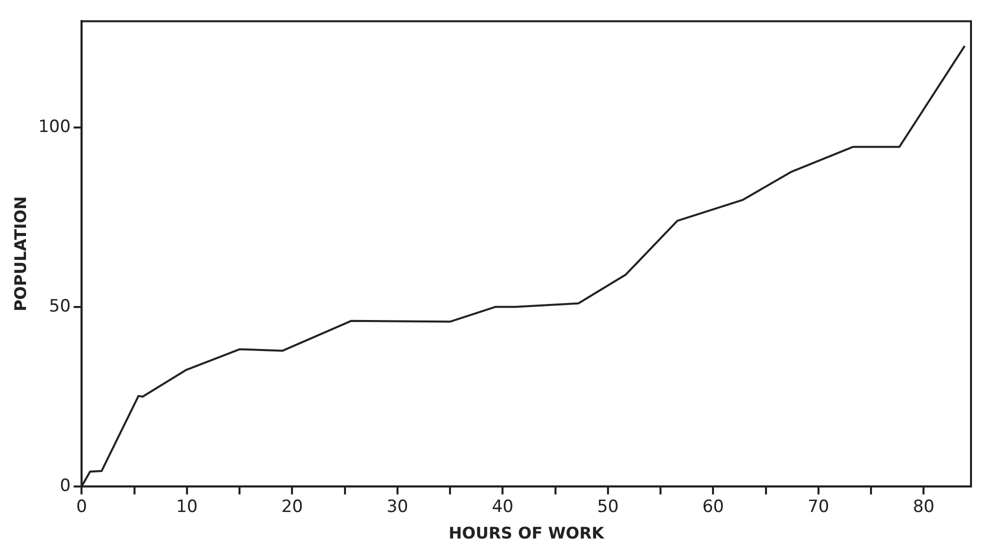  What do you see at coordinates (526, 533) in the screenshot?
I see `x-axis-title: HOURS OF WORK` at bounding box center [526, 533].